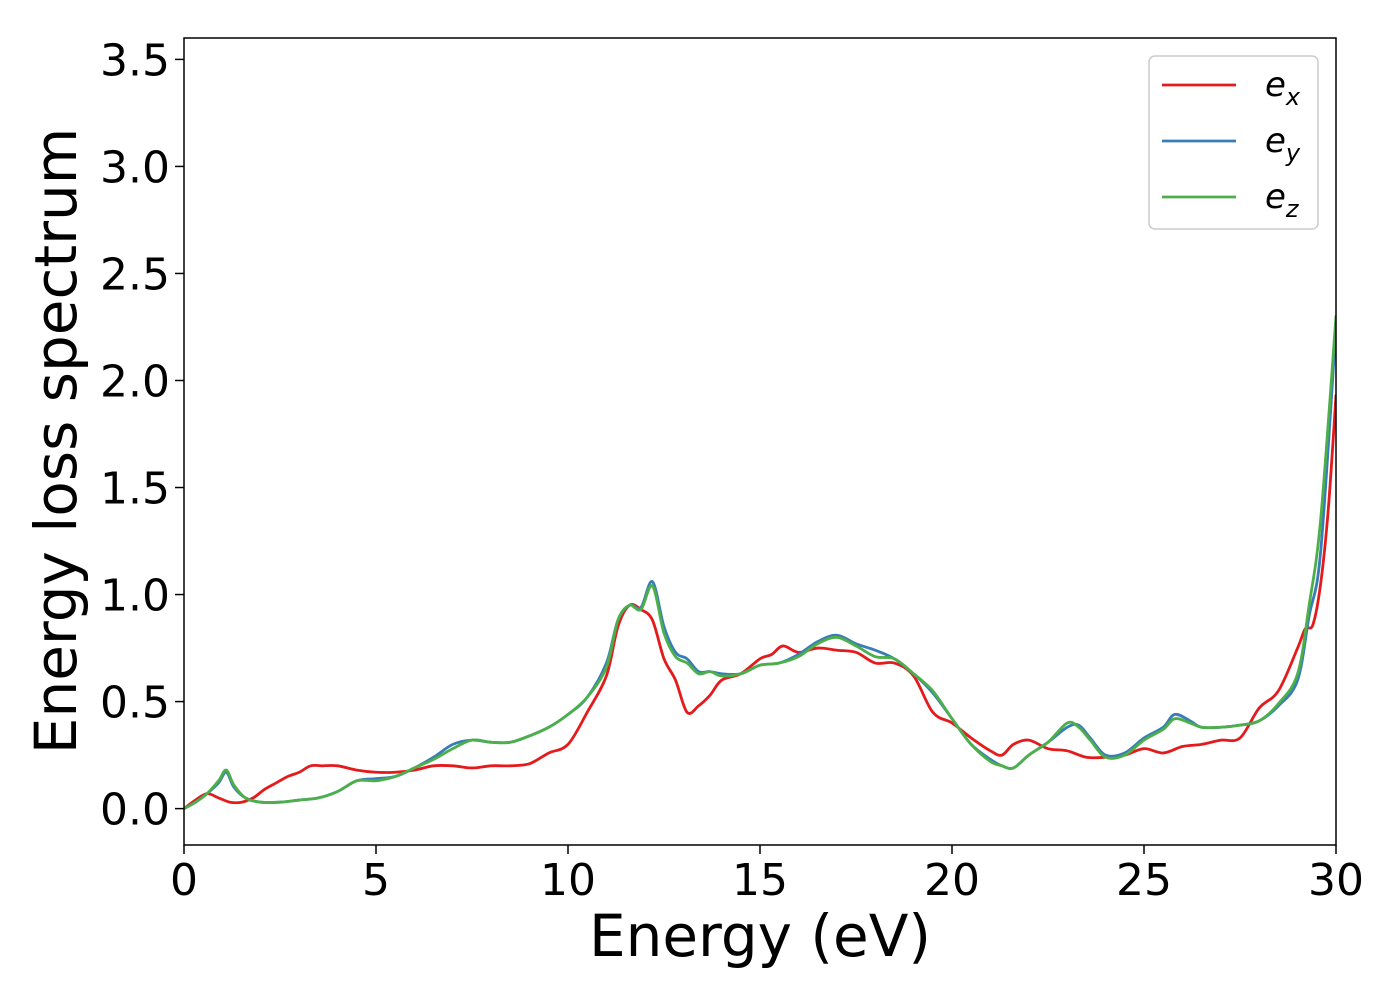 Image resolution: width=1400 pixels, height=1000 pixels. Describe the element at coordinates (1336, 880) in the screenshot. I see `x-tick-label: 30` at that location.